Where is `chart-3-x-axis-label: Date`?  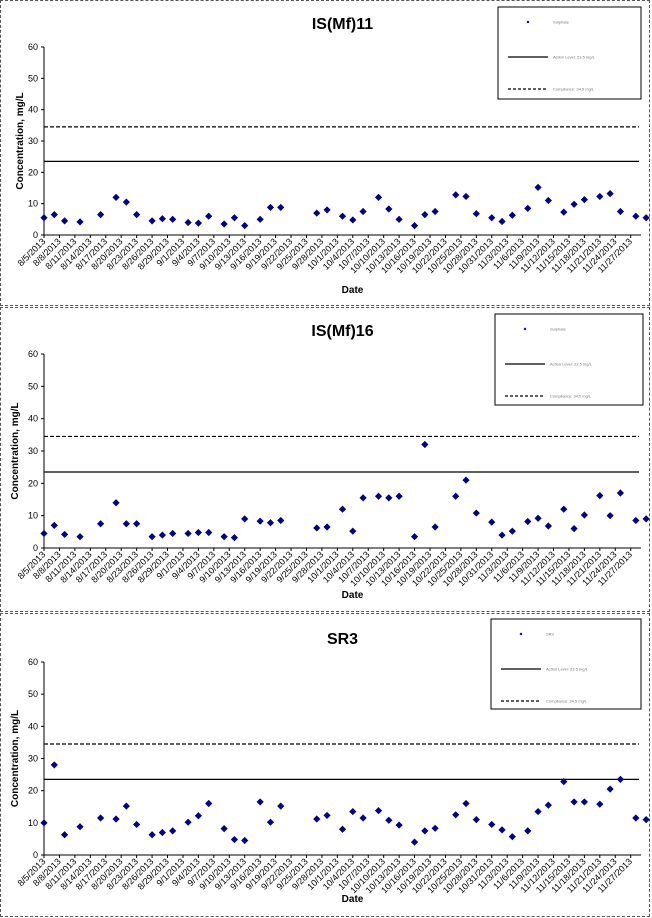
chart-3-x-axis-label: Date is located at coordinates (353, 899).